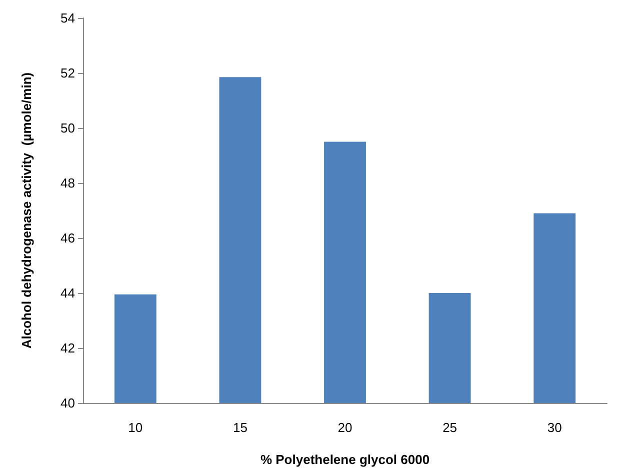 The image size is (619, 473). What do you see at coordinates (450, 427) in the screenshot?
I see `x-tick-label: 25` at bounding box center [450, 427].